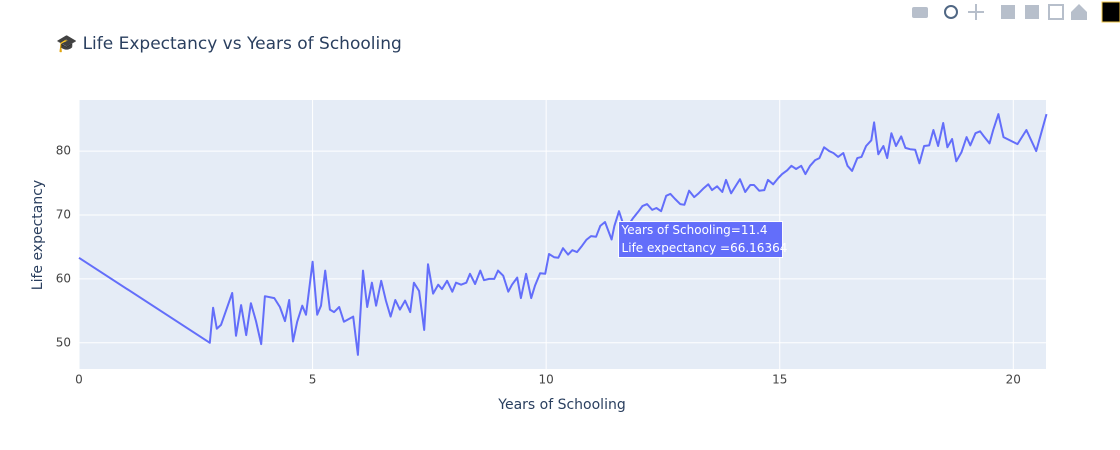  Describe the element at coordinates (694, 230) in the screenshot. I see `hover-text: Years of Schooling=11.4` at that location.